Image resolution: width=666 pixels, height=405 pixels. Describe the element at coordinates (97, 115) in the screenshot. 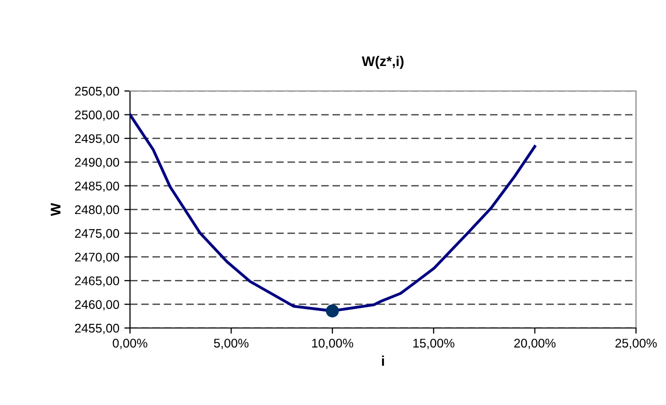

I see `y-tick-label: 2500,00` at that location.